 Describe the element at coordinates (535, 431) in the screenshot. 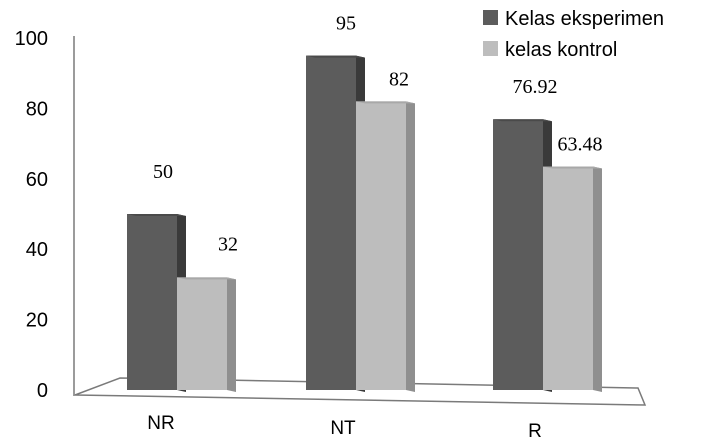

I see `category-label: R` at that location.